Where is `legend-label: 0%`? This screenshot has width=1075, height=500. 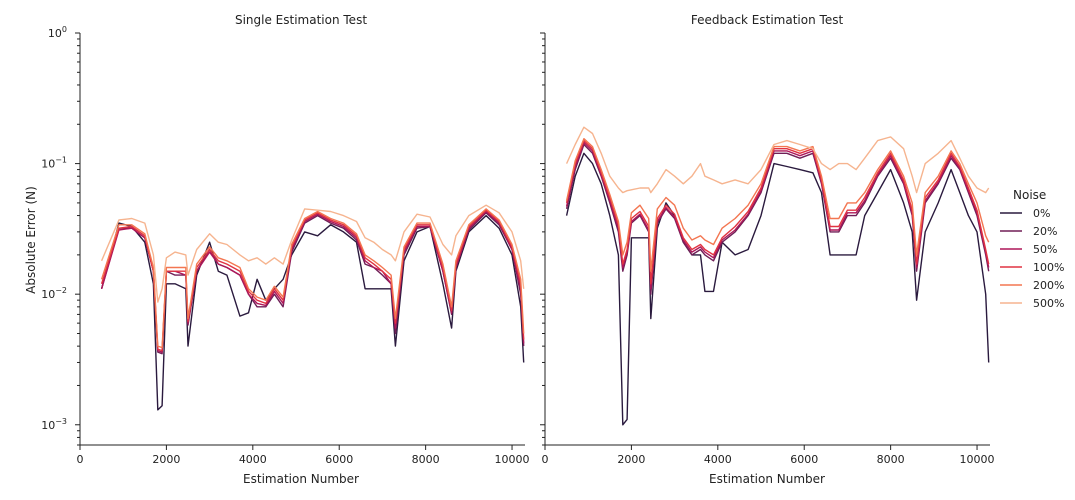 legend-label: 0% is located at coordinates (1041, 213).